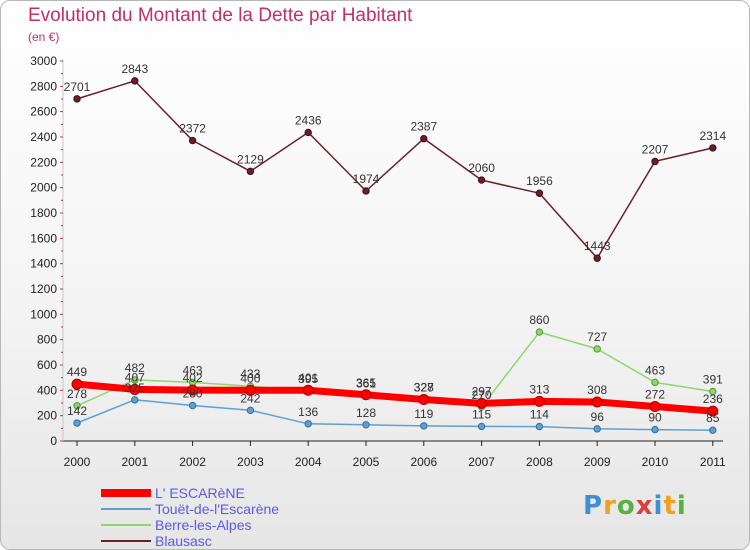 The width and height of the screenshot is (750, 550). Describe the element at coordinates (481, 414) in the screenshot. I see `data-label-touet-de-l-escarene: 115` at that location.